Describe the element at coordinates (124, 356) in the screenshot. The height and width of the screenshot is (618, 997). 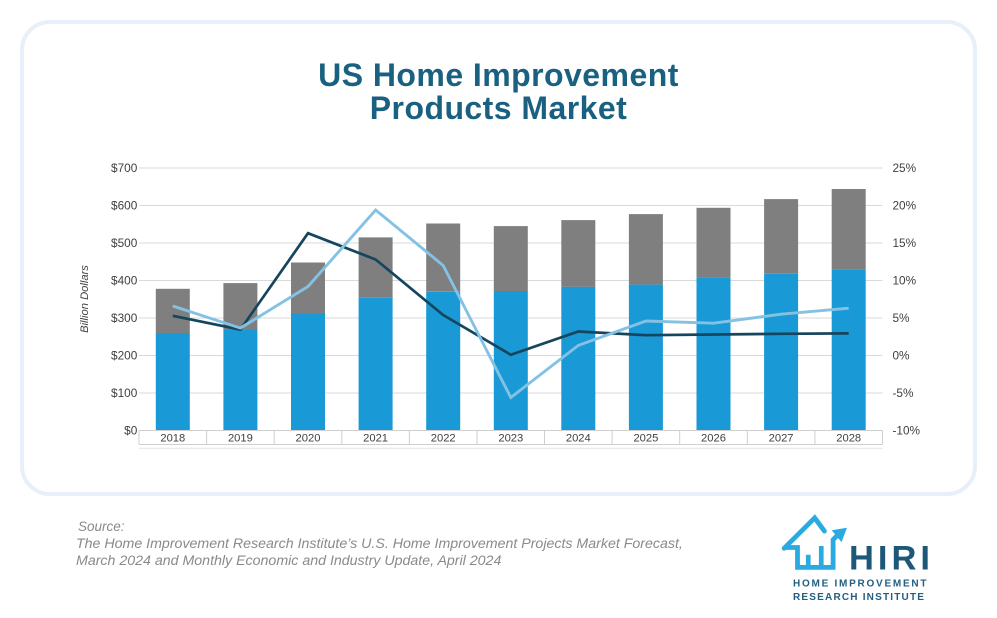
I see `svg-text: $200` at that location.